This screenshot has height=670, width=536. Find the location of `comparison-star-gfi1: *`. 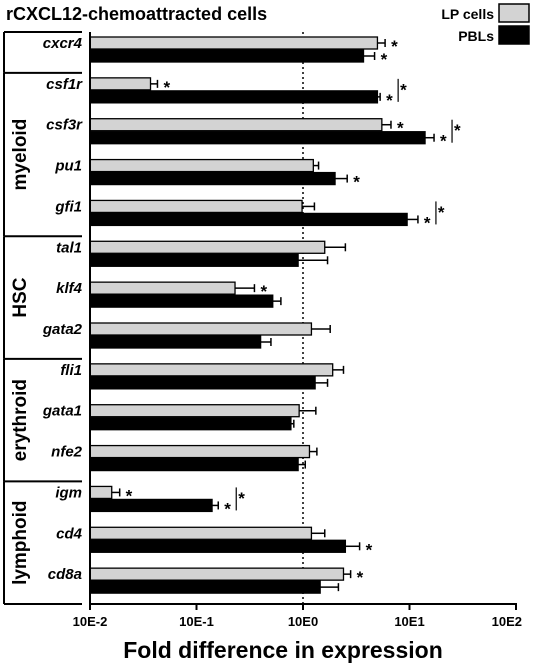

comparison-star-gfi1: * is located at coordinates (441, 212).